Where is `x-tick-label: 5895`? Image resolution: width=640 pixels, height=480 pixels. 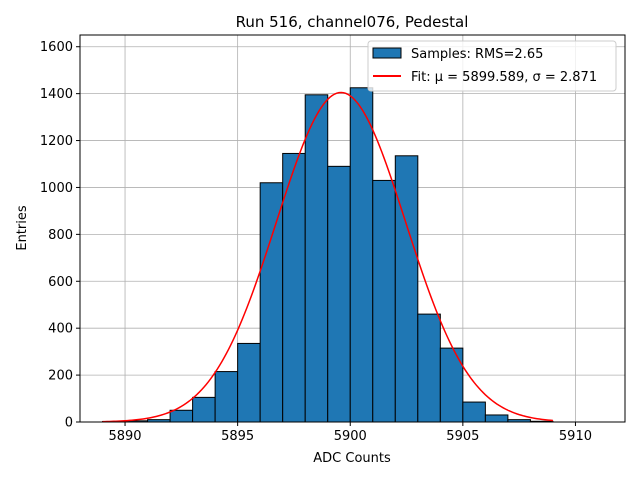
x-tick-label: 5895 is located at coordinates (237, 436).